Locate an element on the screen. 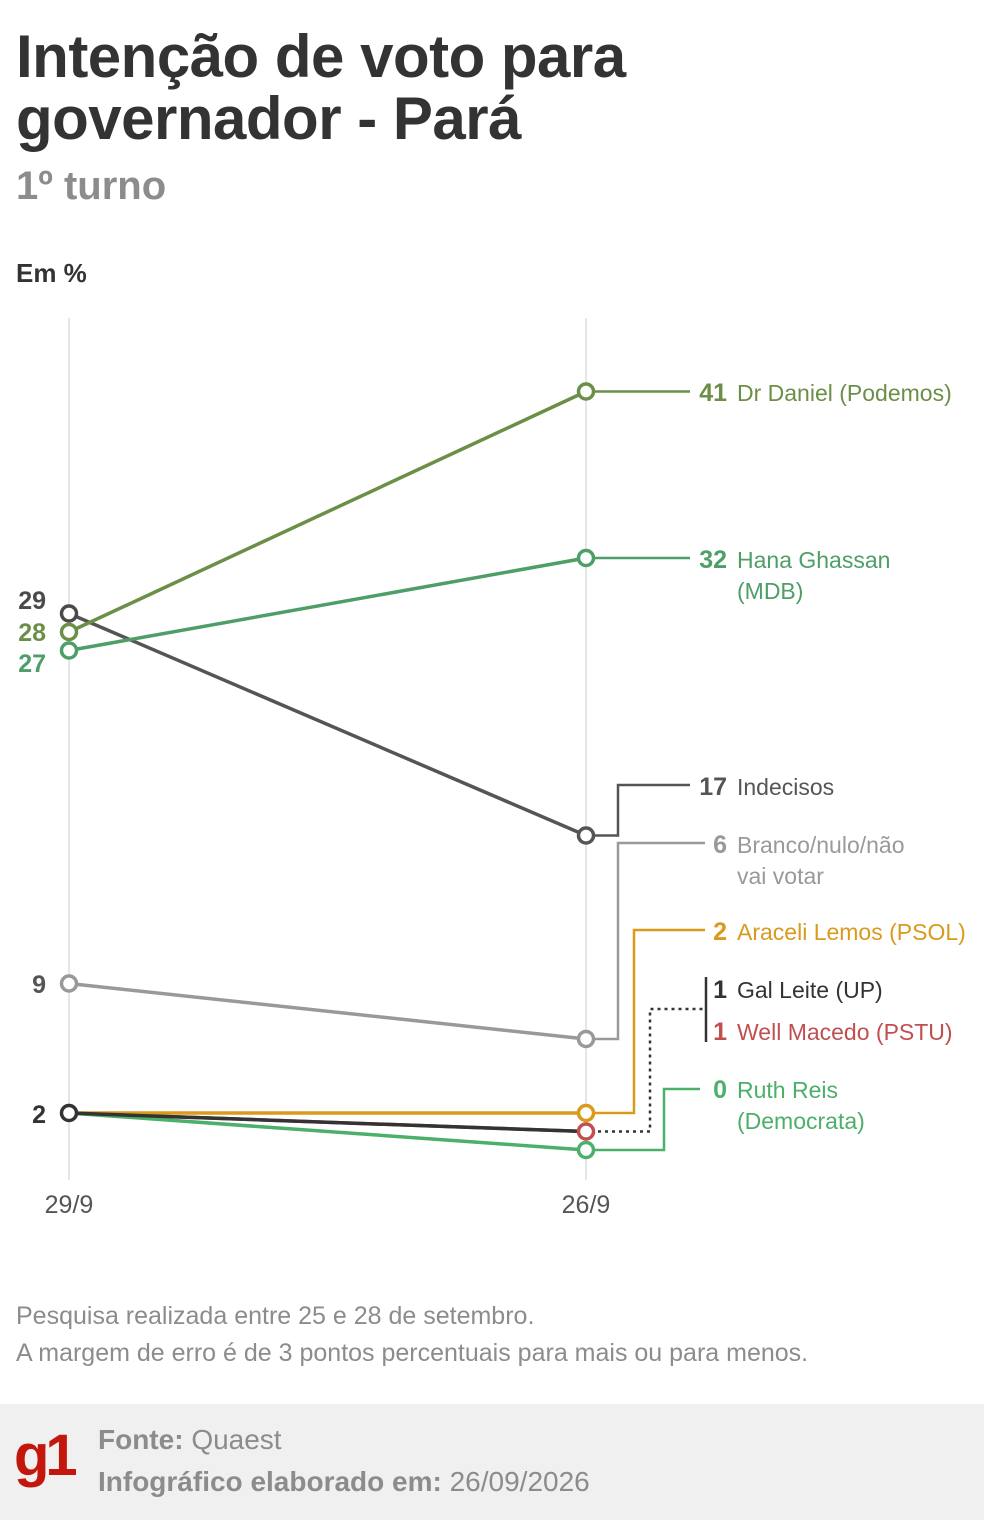 This screenshot has width=984, height=1520. series-name-label: Araceli Lemos (PSOL) is located at coordinates (851, 932).